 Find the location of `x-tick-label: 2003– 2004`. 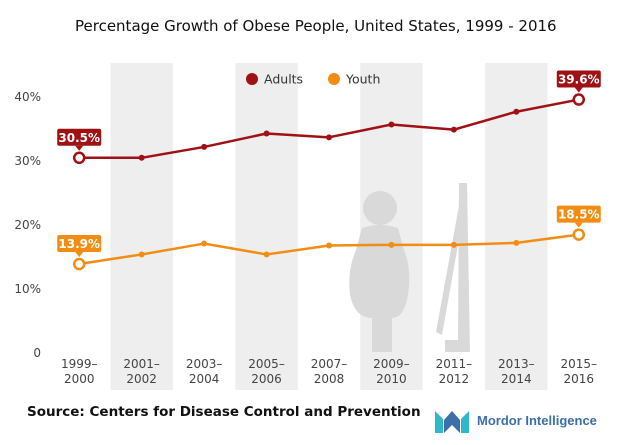

x-tick-label: 2003– 2004 is located at coordinates (204, 371).